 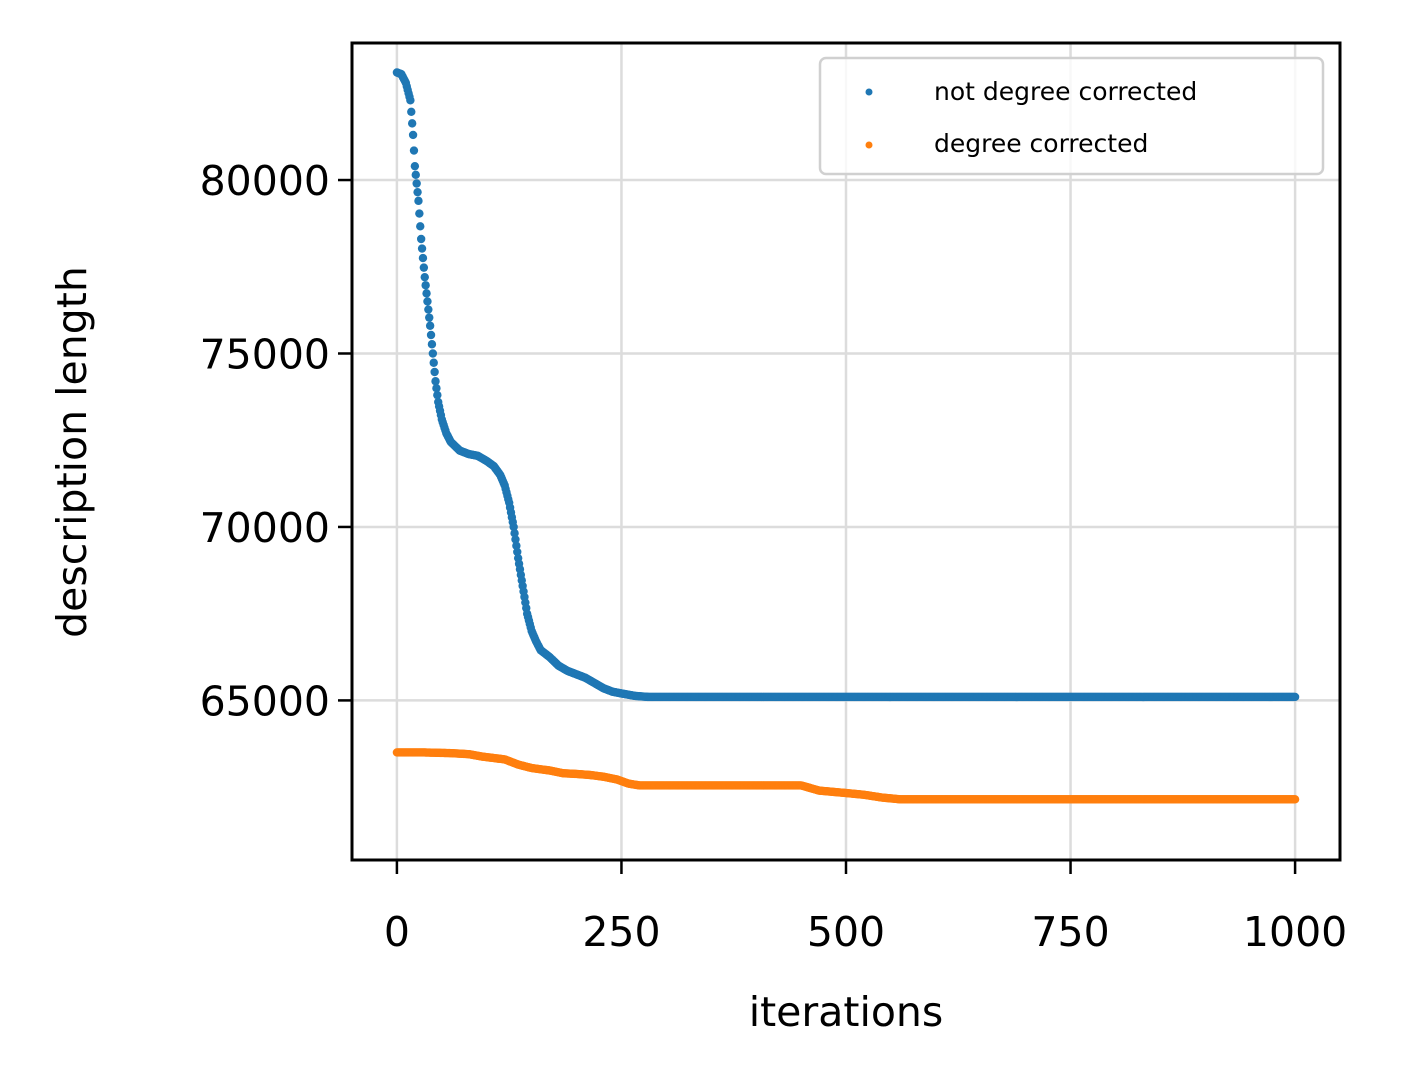 I want to click on y-axis-label: description length, so click(x=72, y=452).